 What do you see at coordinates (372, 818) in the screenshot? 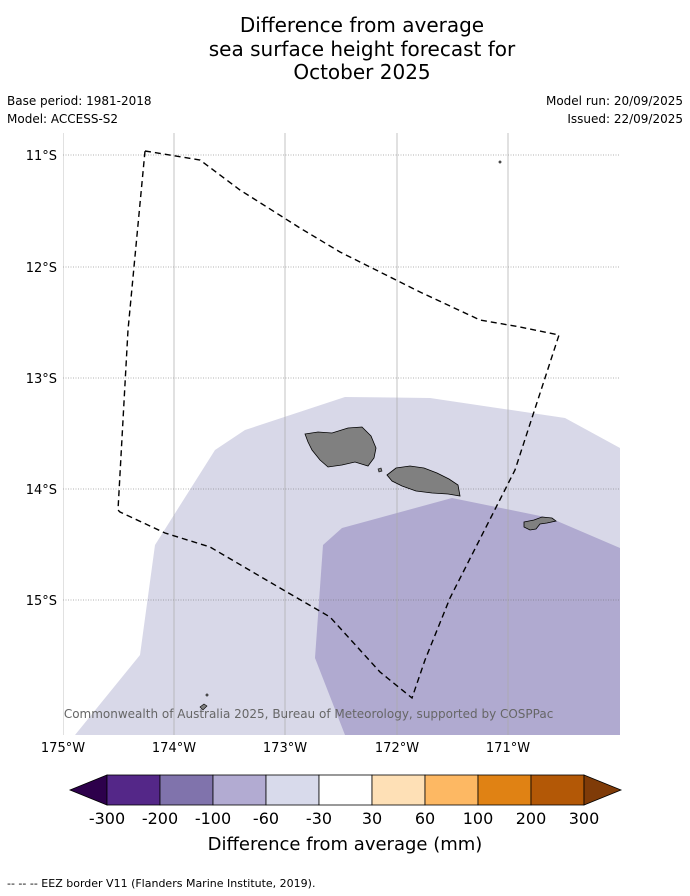
I see `colorbar-tick: 30` at bounding box center [372, 818].